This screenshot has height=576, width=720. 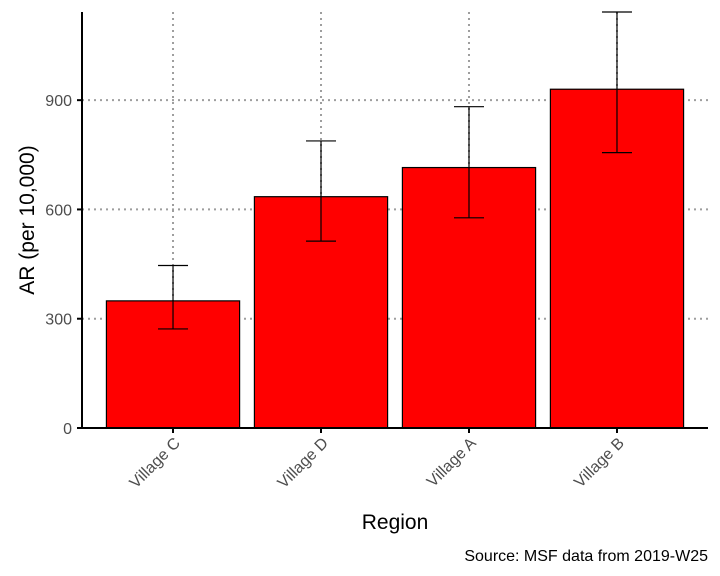 I want to click on y-tick-label: 900, so click(x=58, y=101).